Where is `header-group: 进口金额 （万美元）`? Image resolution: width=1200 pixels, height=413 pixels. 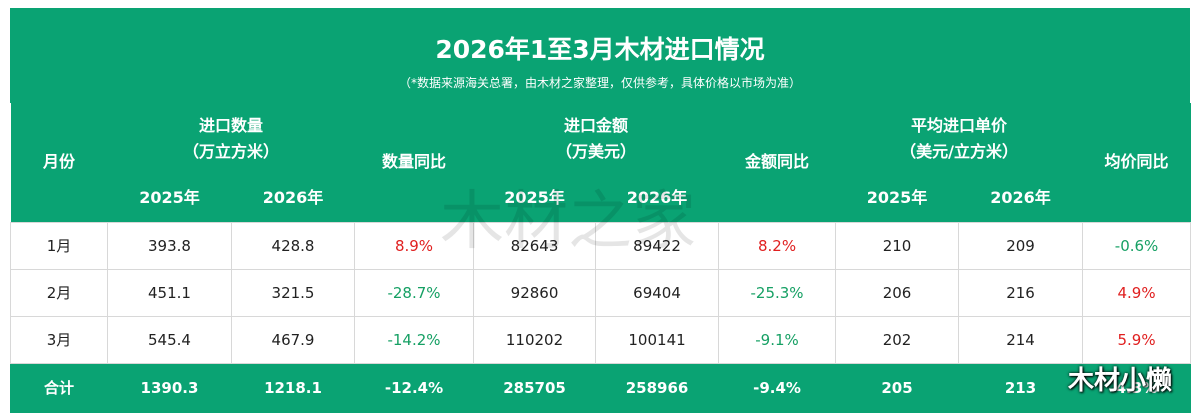 header-group: 进口金额 （万美元） is located at coordinates (596, 139).